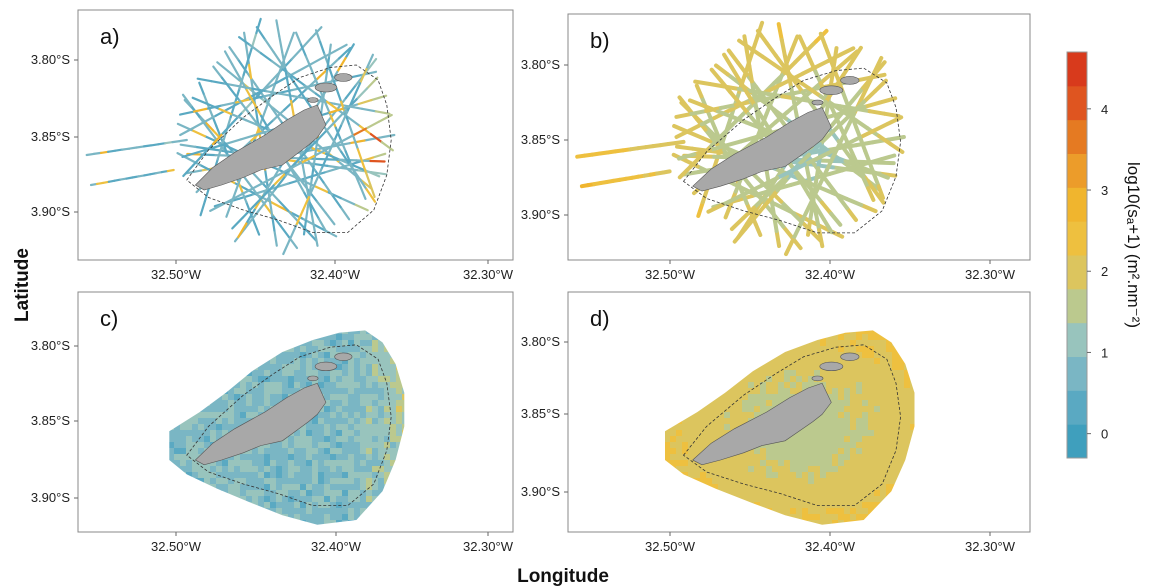 Image resolution: width=1157 pixels, height=587 pixels. Describe the element at coordinates (762, 149) in the screenshot. I see `island` at that location.